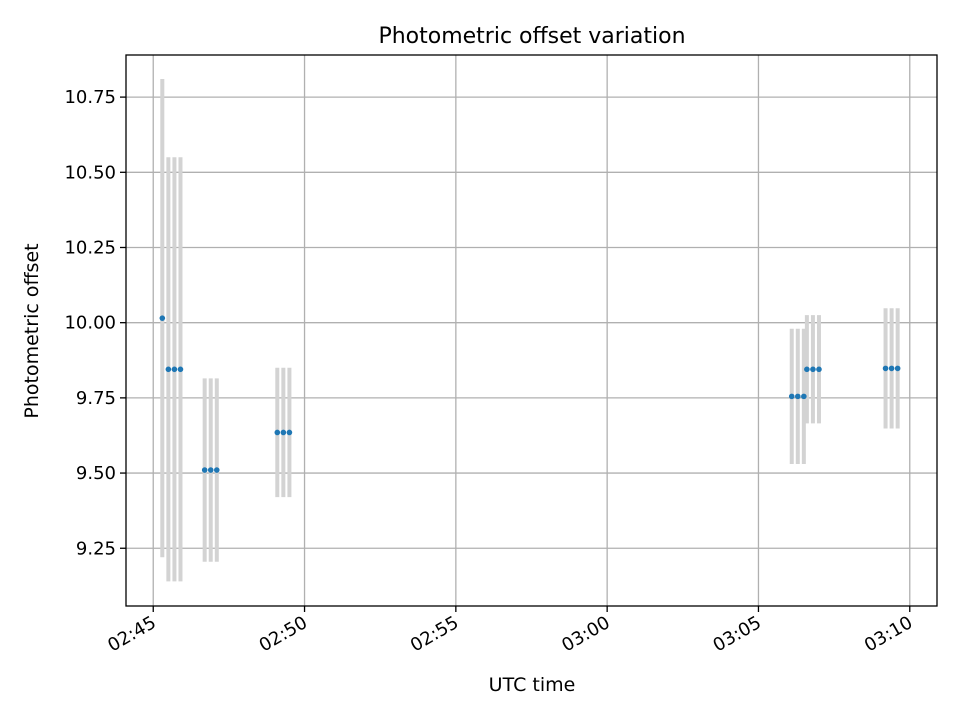 This screenshot has height=720, width=960. I want to click on y-tick-label: 9.25, so click(96, 548).